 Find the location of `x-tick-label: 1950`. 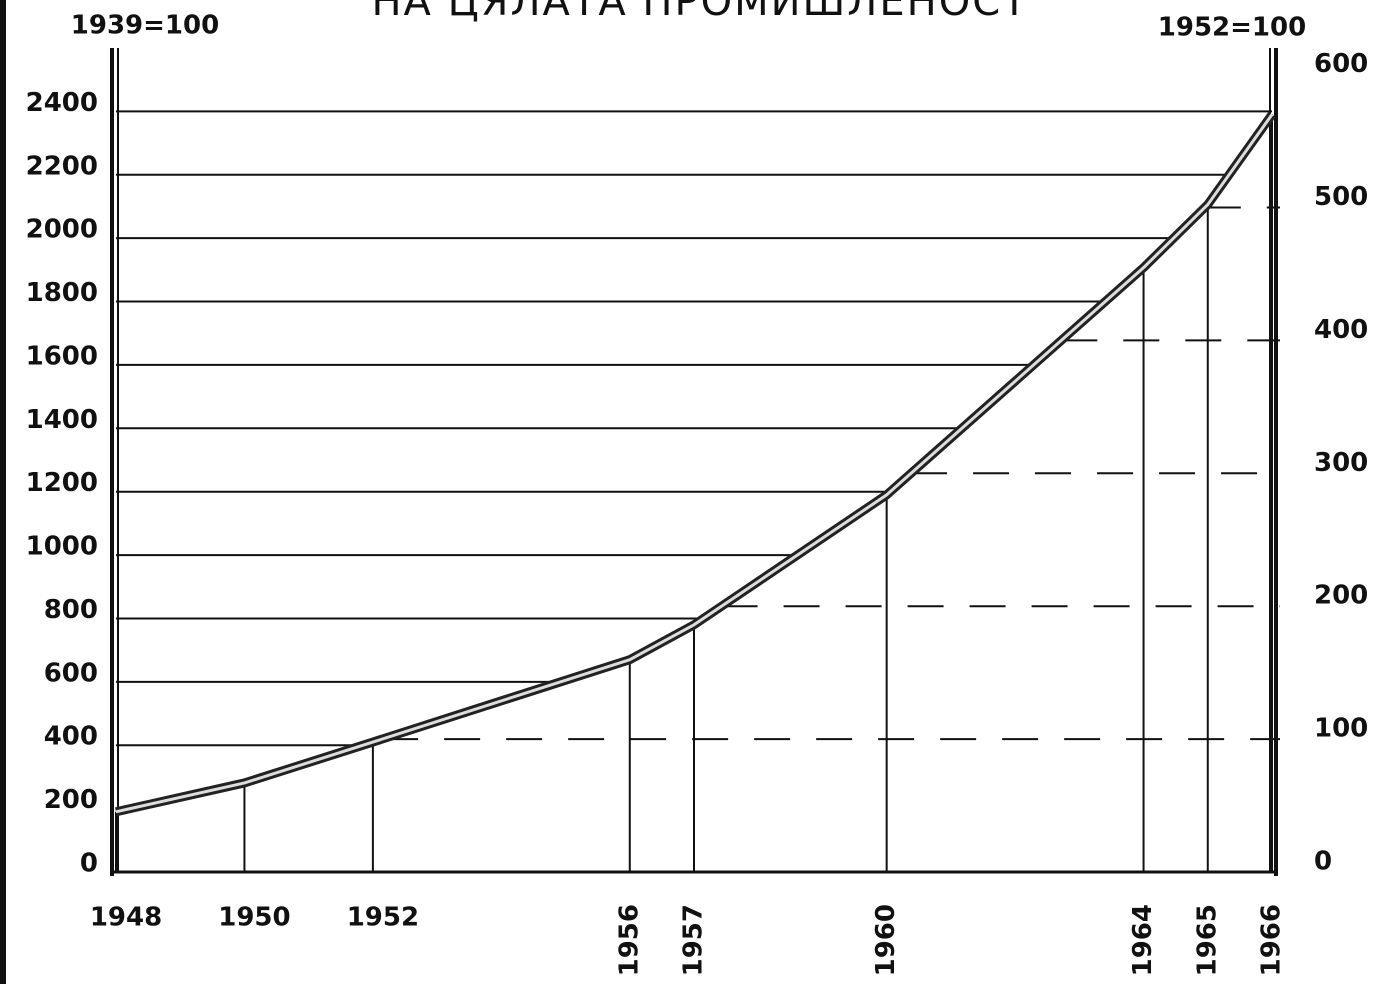

x-tick-label: 1950 is located at coordinates (254, 918).